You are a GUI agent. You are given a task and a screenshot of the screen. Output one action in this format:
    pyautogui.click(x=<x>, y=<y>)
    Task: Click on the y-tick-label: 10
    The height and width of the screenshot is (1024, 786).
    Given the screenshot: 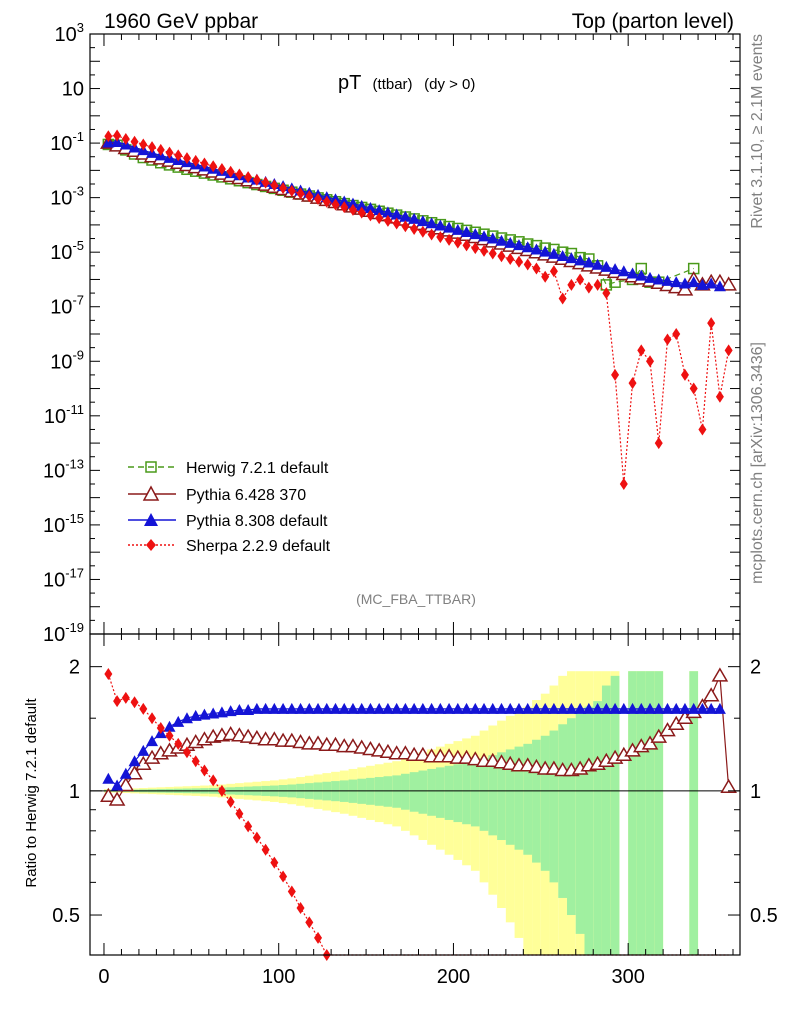 What is the action you would take?
    pyautogui.click(x=73, y=90)
    